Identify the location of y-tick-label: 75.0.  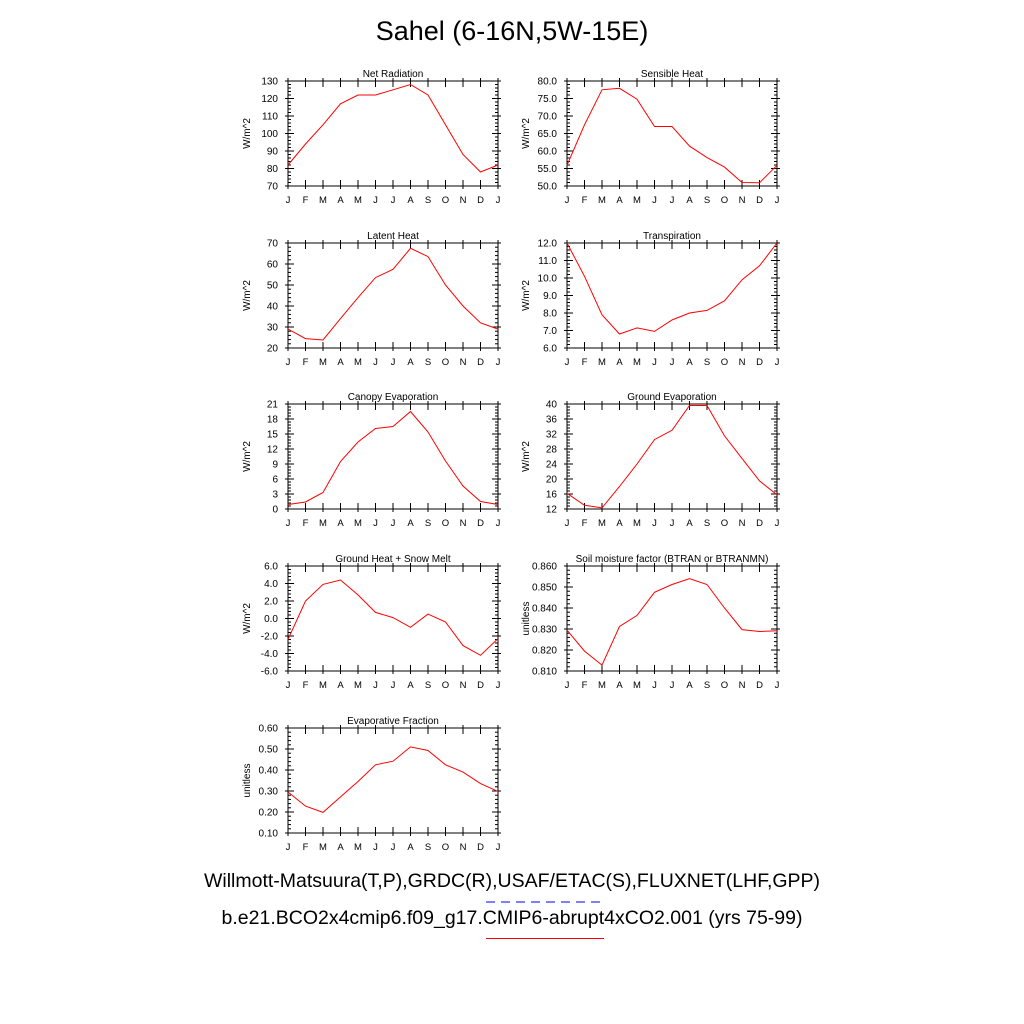
(548, 99).